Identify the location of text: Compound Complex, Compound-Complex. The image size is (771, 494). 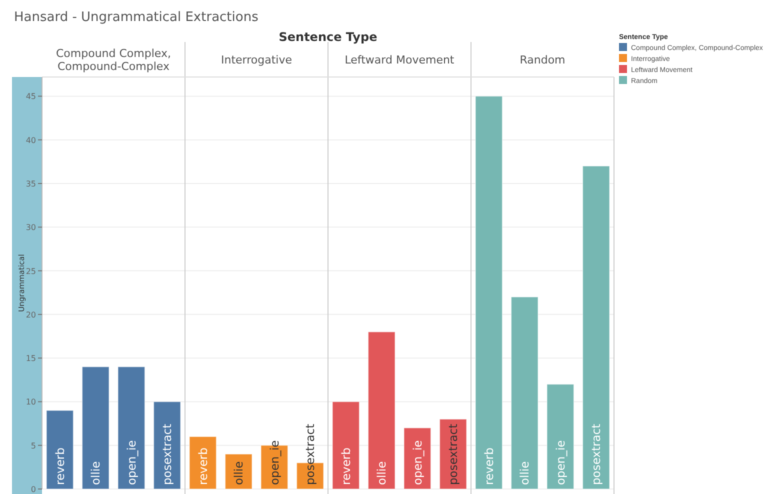
(114, 60).